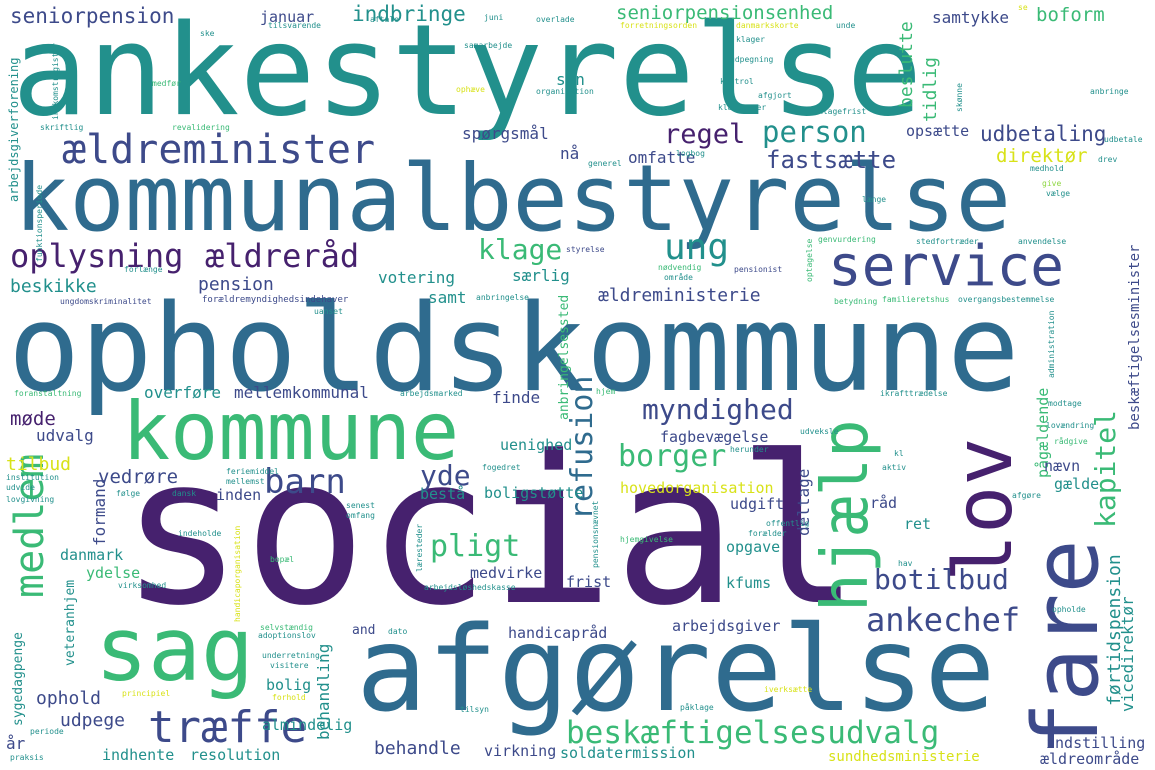 The width and height of the screenshot is (1155, 770). Describe the element at coordinates (520, 249) in the screenshot. I see `word-klage: klage` at that location.